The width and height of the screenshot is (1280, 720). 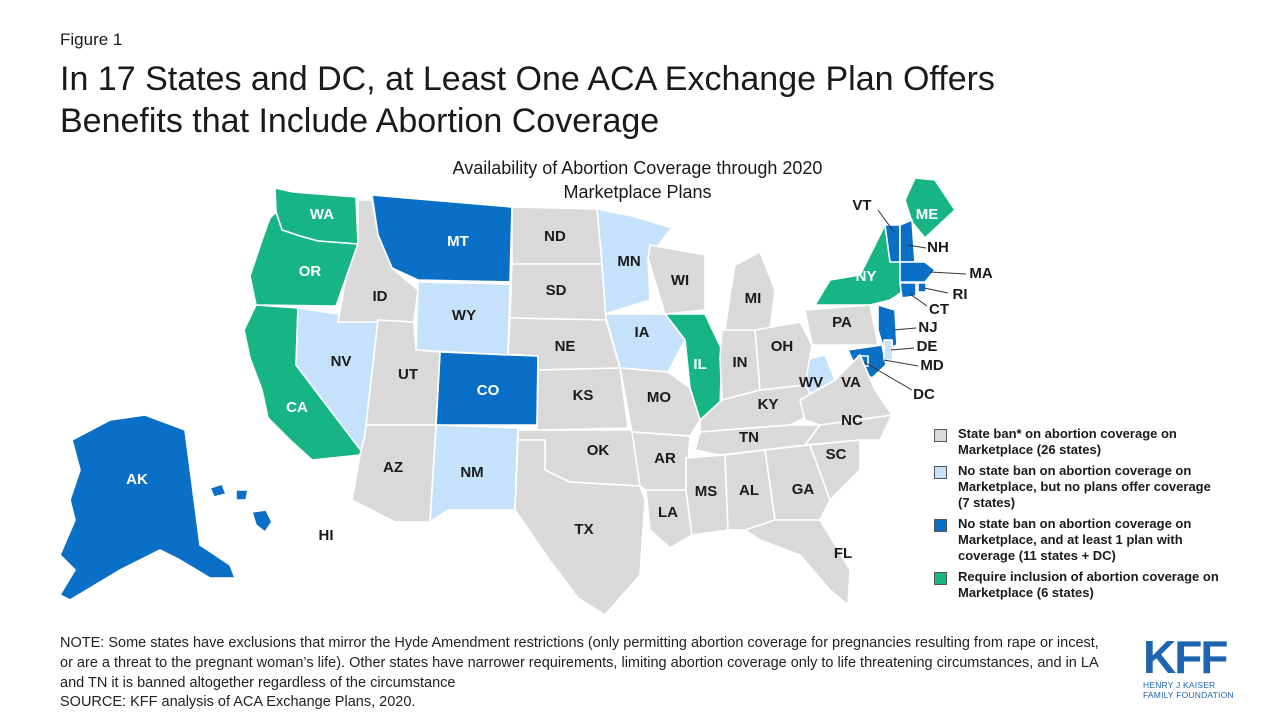 What do you see at coordinates (147, 507) in the screenshot?
I see `state-ak` at bounding box center [147, 507].